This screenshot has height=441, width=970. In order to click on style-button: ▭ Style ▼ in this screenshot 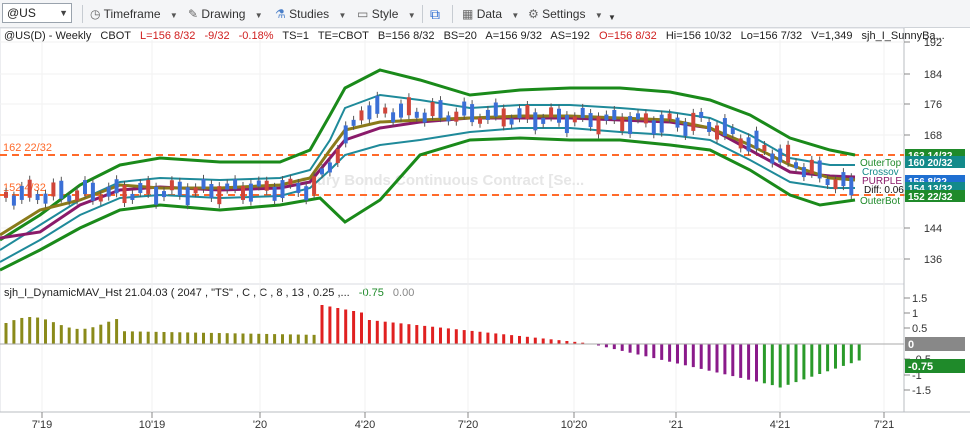, I will do `click(386, 14)`.